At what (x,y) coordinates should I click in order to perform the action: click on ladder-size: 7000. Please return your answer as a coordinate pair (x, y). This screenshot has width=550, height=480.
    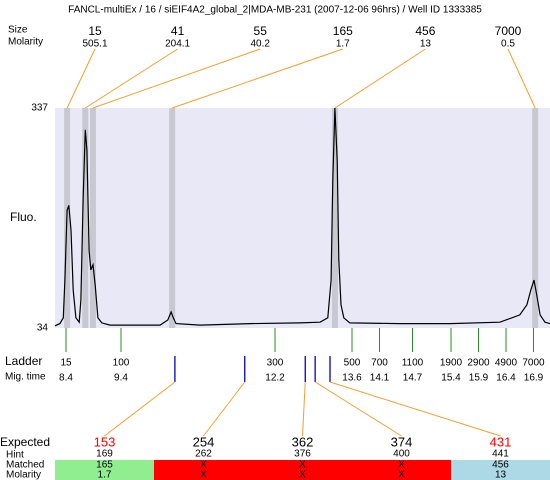
    Looking at the image, I should click on (533, 363).